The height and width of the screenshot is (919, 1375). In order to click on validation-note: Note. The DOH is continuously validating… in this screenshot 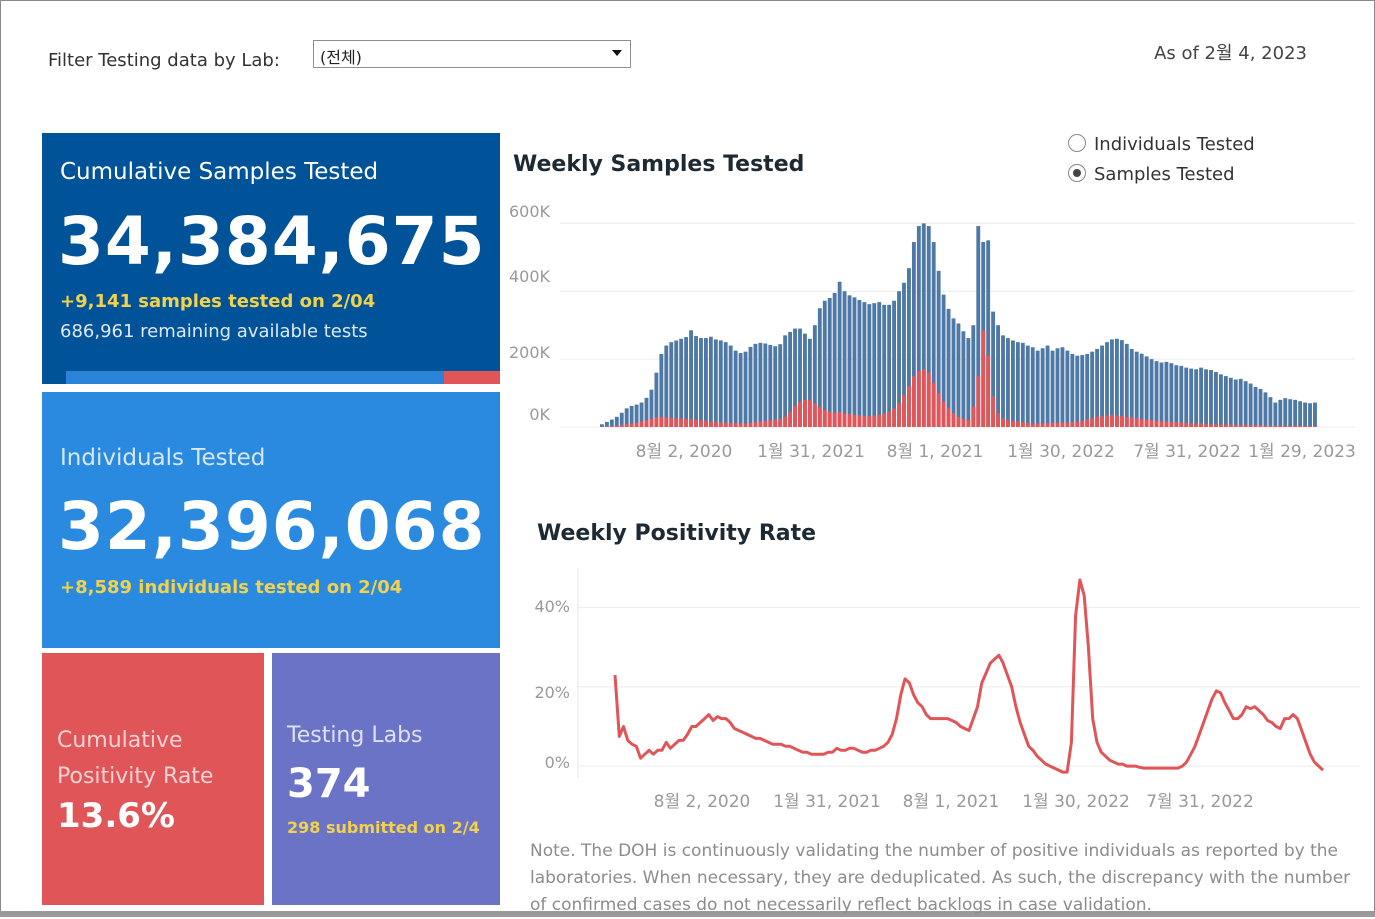, I will do `click(947, 878)`.